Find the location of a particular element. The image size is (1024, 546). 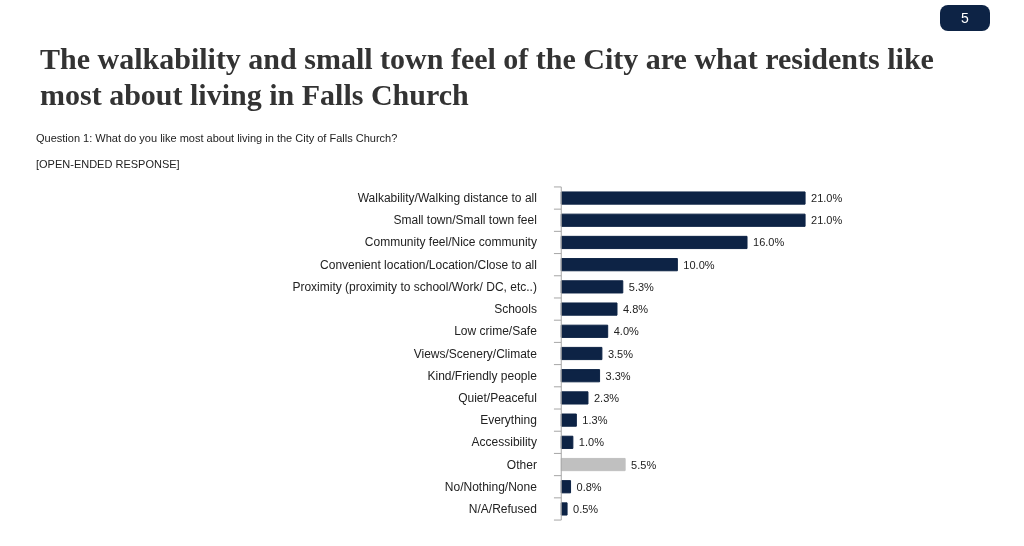

data-label: 1.3% is located at coordinates (595, 420).